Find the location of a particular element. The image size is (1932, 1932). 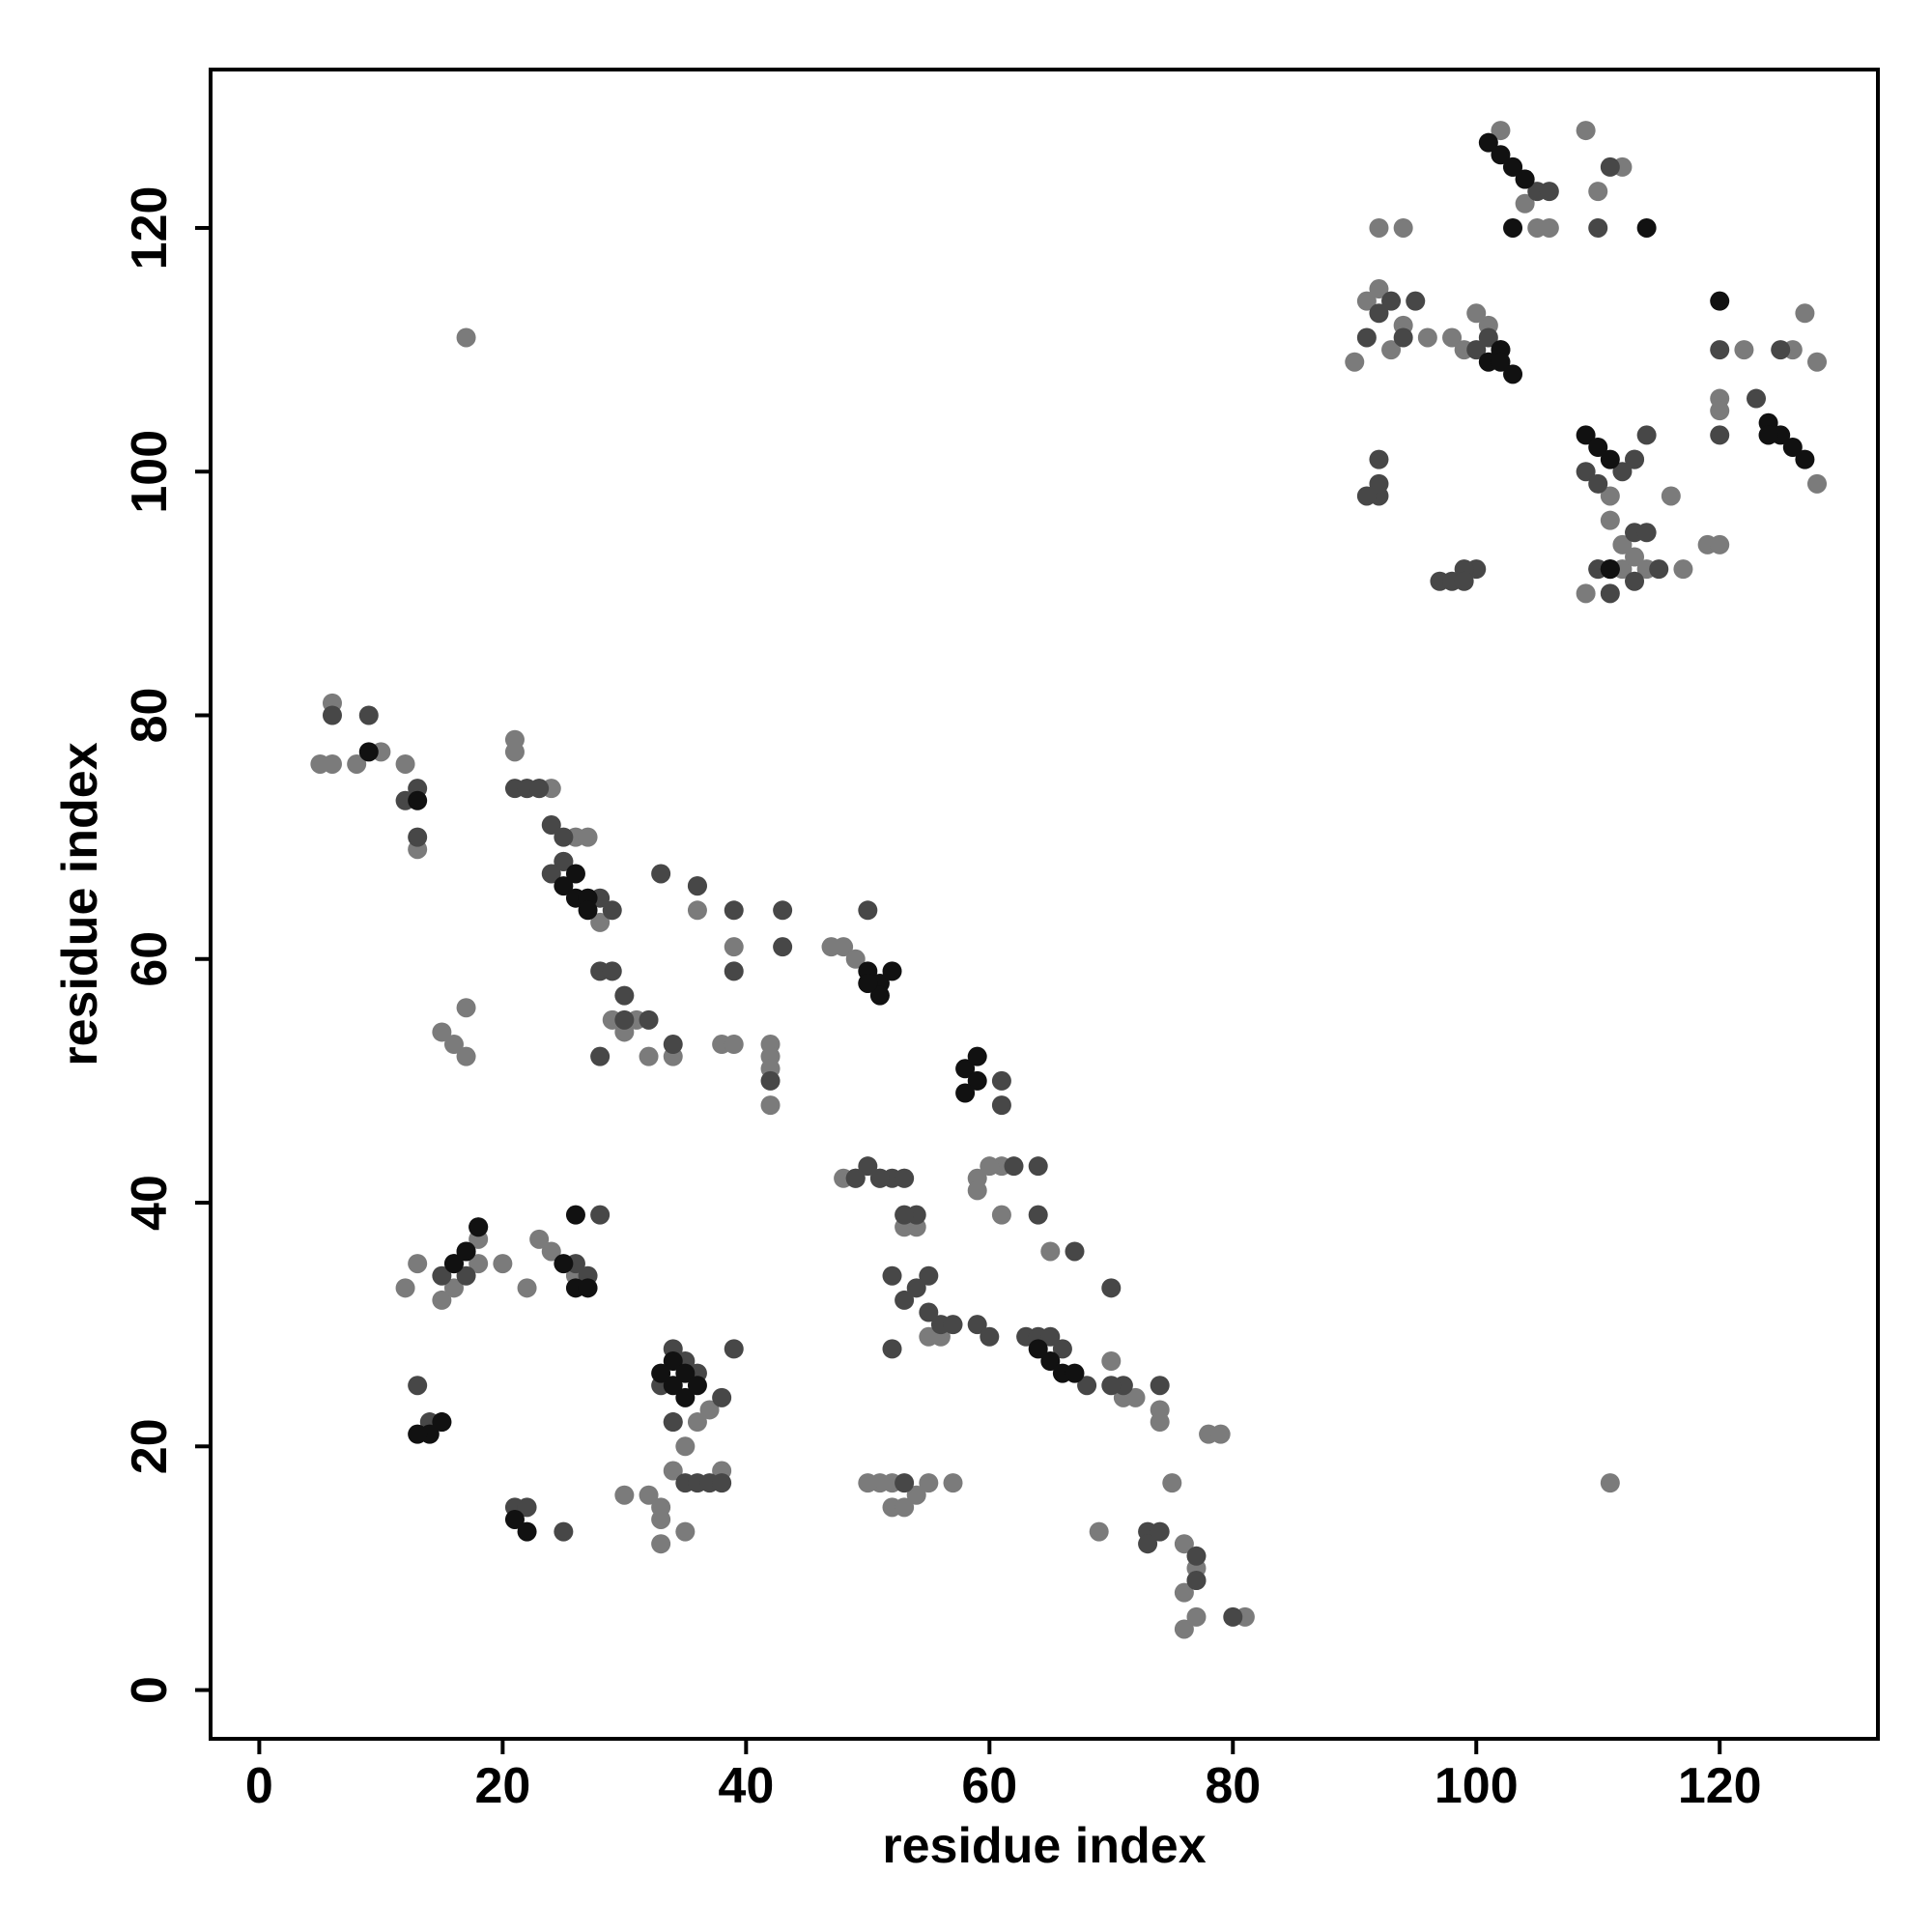

y-axis: 0 20 40 60 80 100 120 is located at coordinates (166, 945).